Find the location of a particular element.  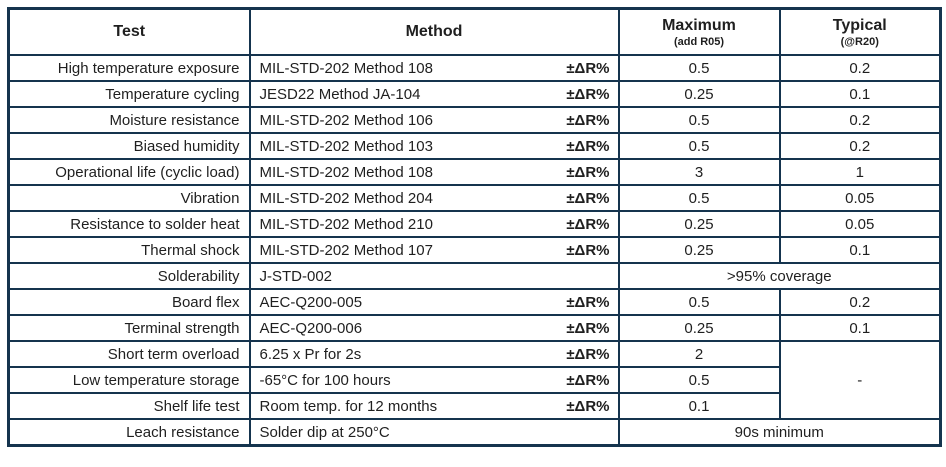

method-label: Solder dip at 250°C is located at coordinates (324, 432).